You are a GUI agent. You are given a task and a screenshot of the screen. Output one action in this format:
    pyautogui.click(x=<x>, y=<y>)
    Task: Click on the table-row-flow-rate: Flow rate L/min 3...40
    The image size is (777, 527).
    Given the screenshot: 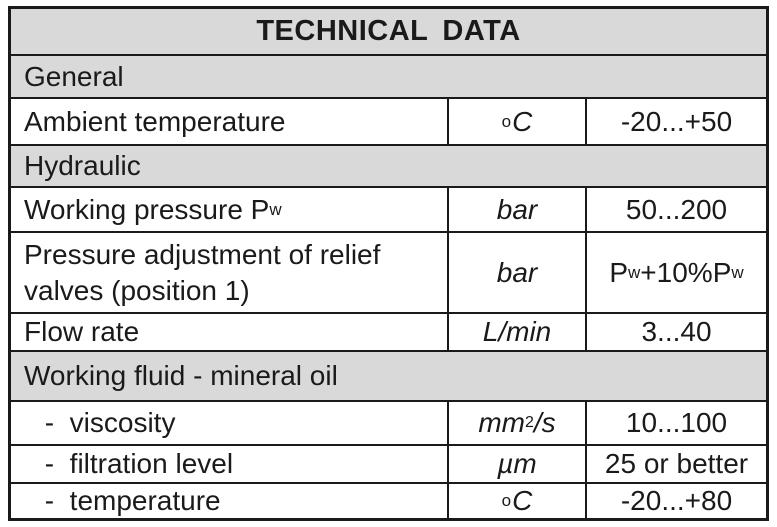 What is the action you would take?
    pyautogui.click(x=388, y=333)
    